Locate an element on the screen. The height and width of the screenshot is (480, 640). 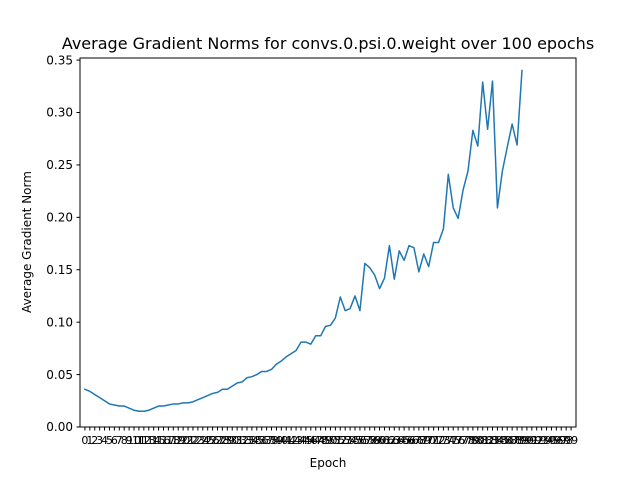
y-tick-label: 0.10 is located at coordinates (59, 322).